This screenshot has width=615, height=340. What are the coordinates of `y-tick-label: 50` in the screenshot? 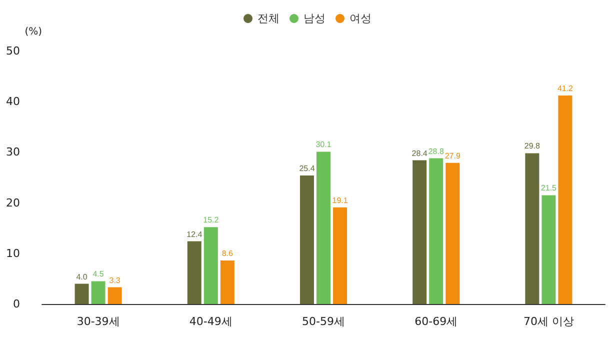 It's located at (13, 51).